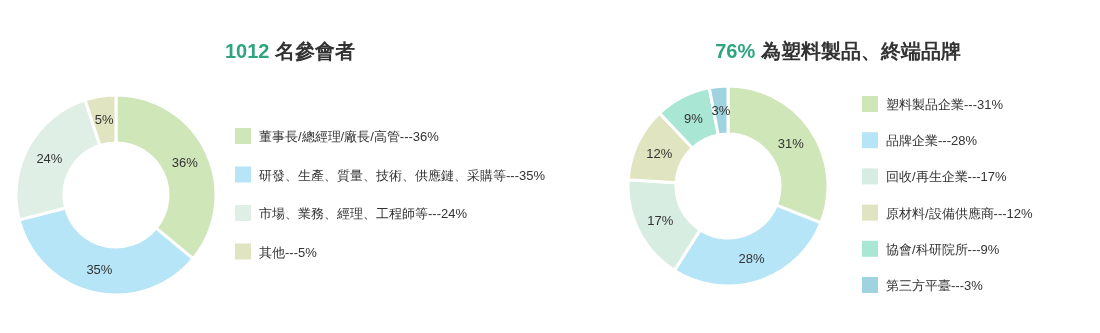 This screenshot has width=1100, height=333. I want to click on legend-label: 其他---5%, so click(288, 252).